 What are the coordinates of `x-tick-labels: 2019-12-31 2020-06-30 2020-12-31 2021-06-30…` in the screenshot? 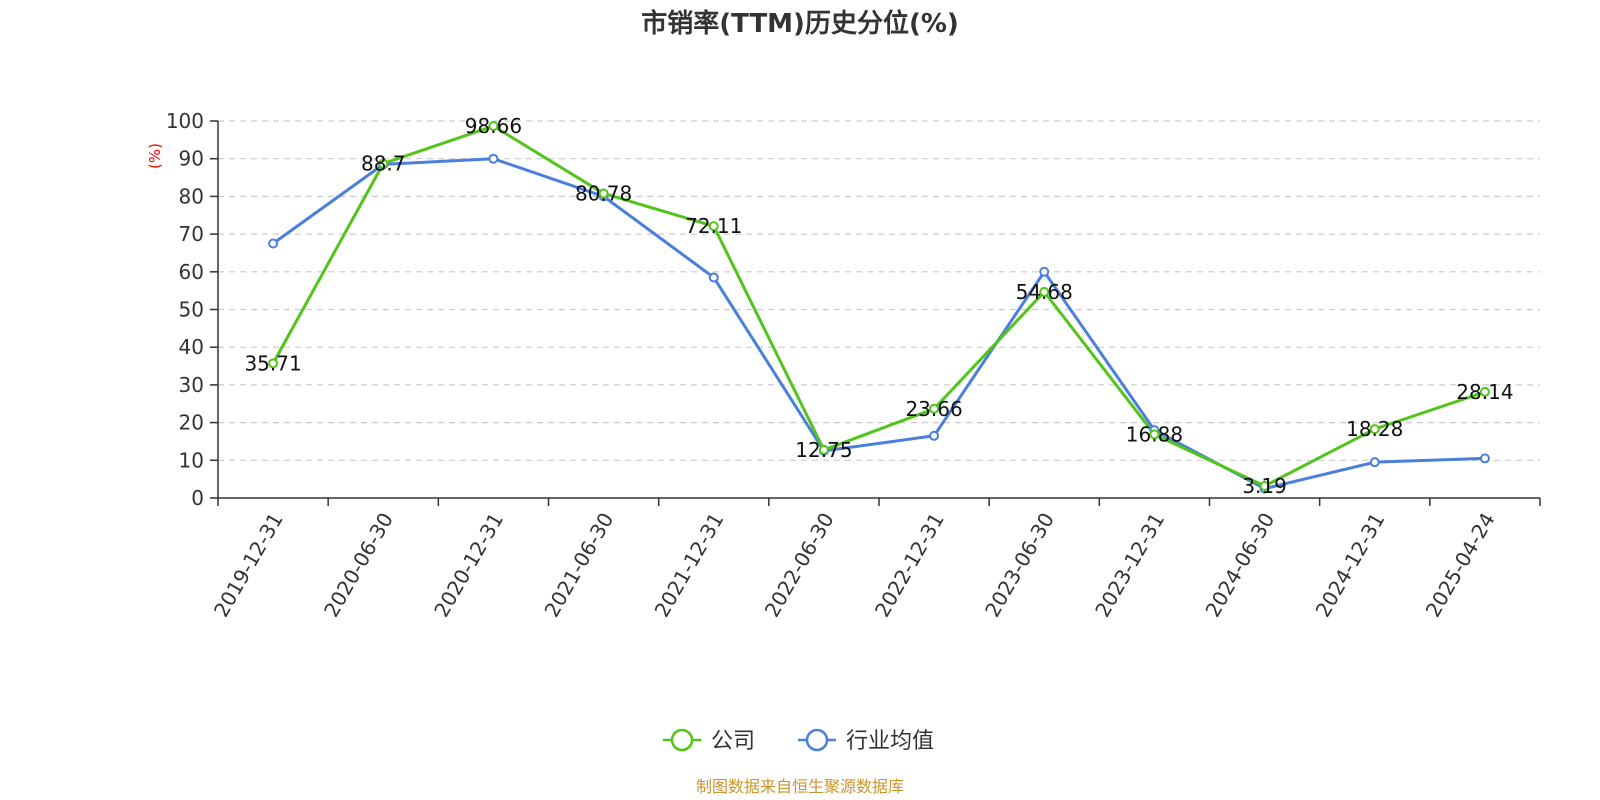 It's located at (854, 564).